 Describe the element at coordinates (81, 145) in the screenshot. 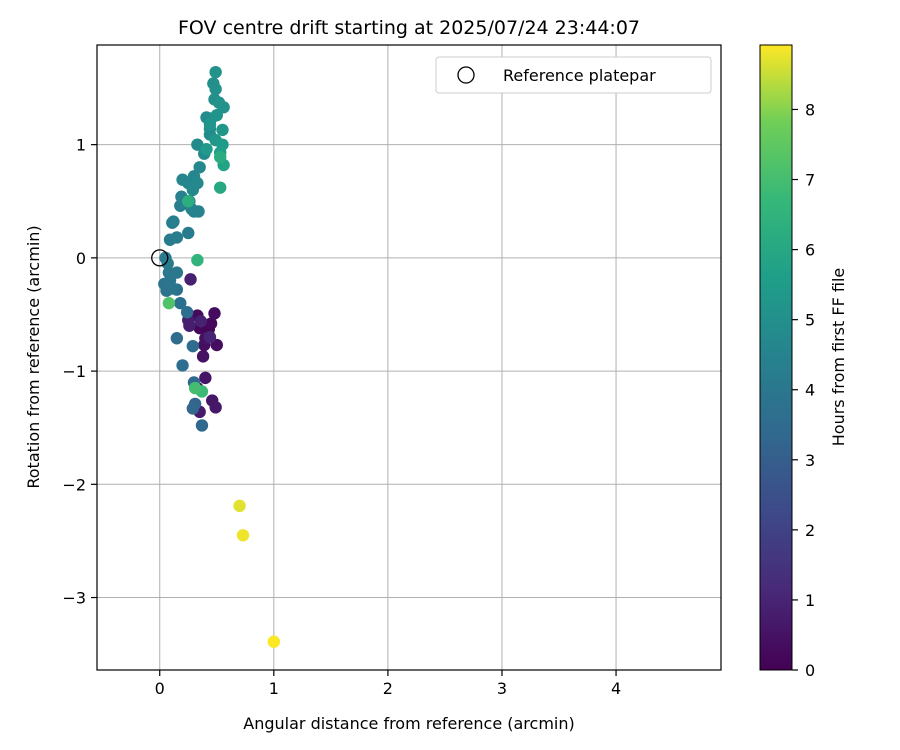

I see `y-tick-label: 1` at that location.